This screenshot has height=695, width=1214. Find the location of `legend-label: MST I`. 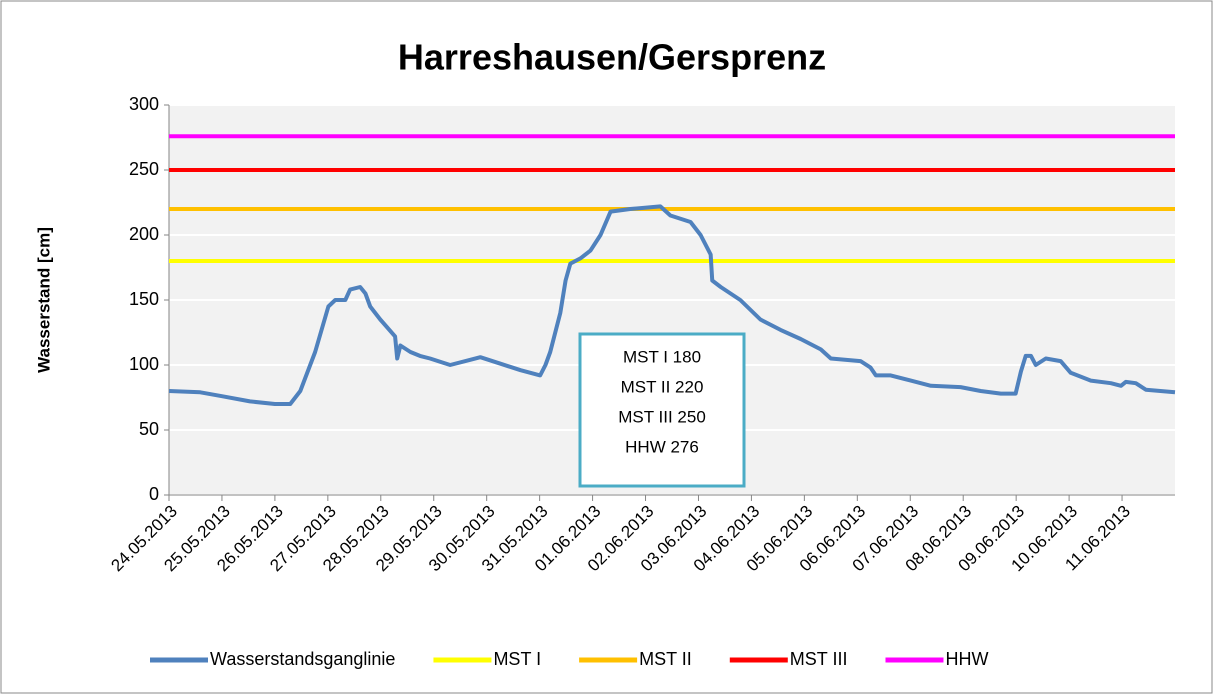

legend-label: MST I is located at coordinates (517, 659).